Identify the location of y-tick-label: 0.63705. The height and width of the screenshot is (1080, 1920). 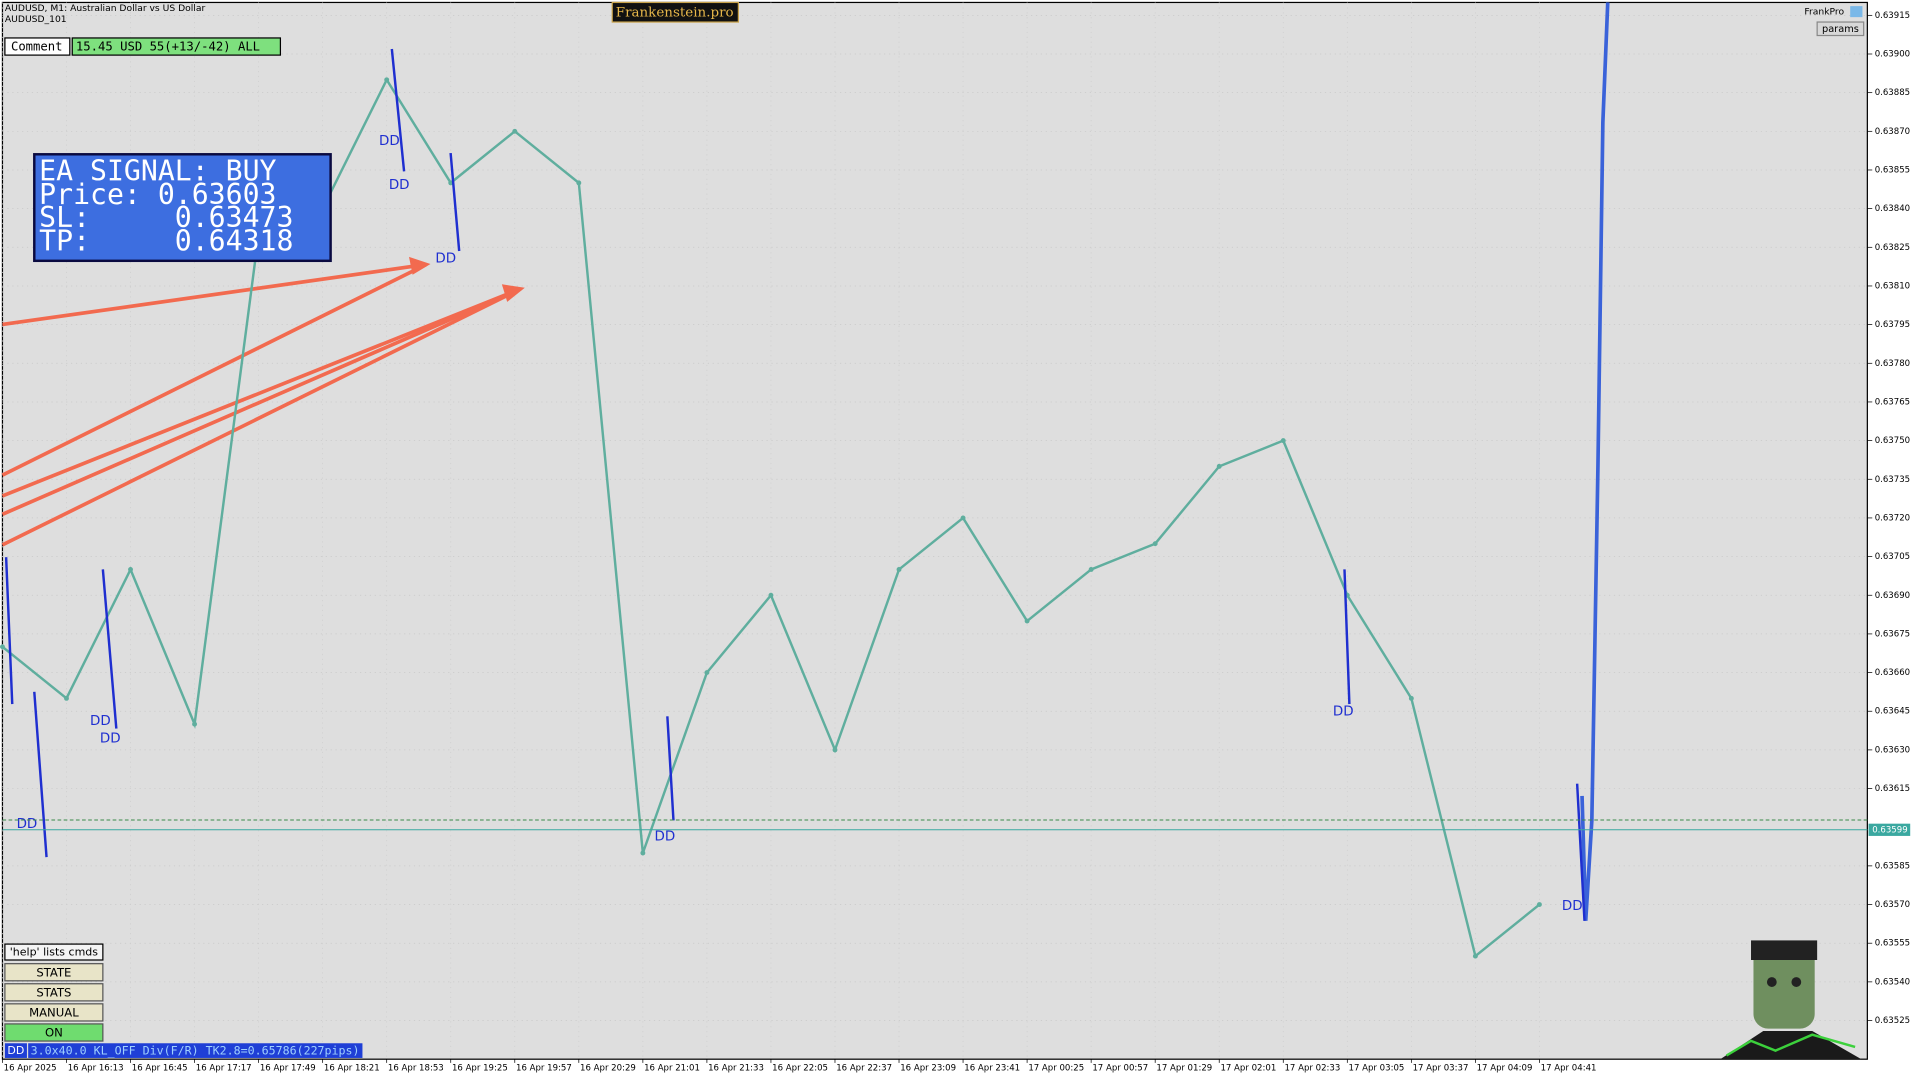
(1892, 557).